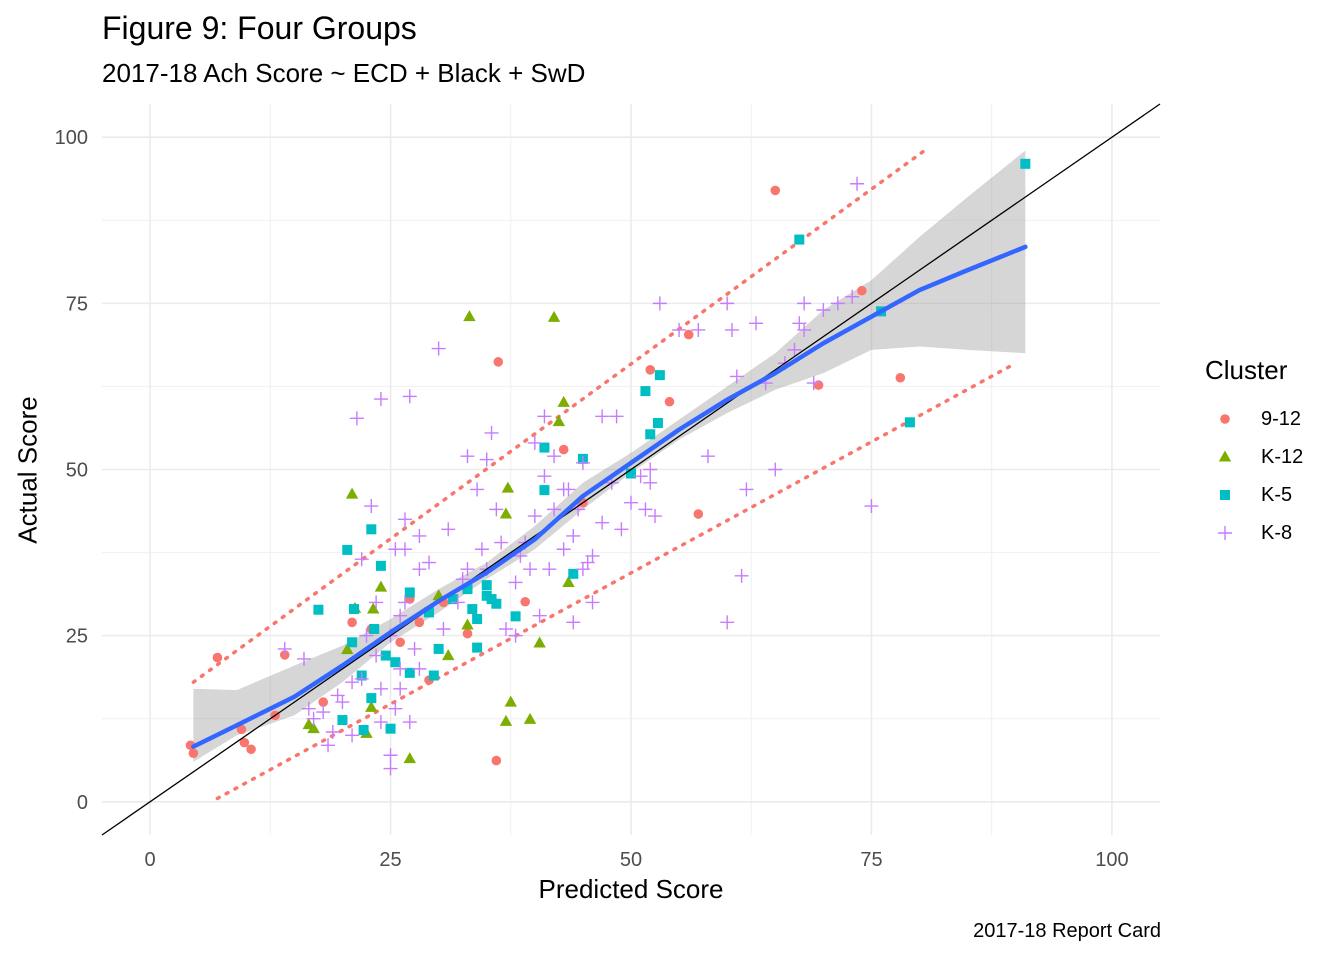 This screenshot has width=1344, height=960. Describe the element at coordinates (1281, 418) in the screenshot. I see `legend-label: 9-12` at that location.